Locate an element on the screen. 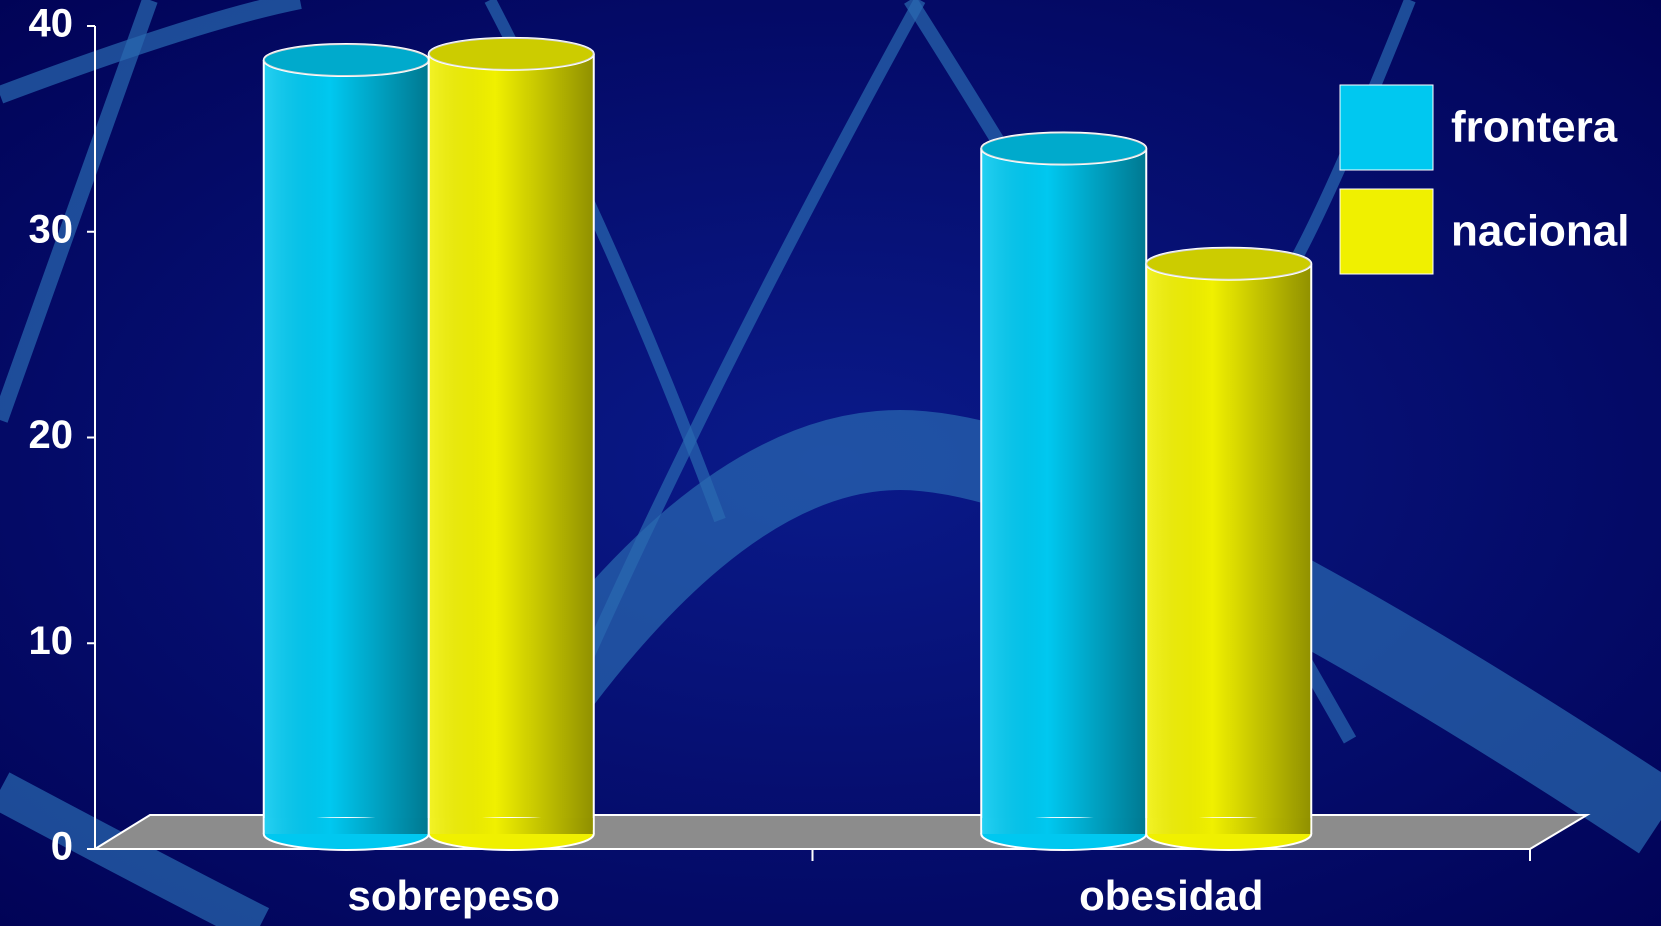 Image resolution: width=1661 pixels, height=926 pixels. legend-label: nacional is located at coordinates (1540, 231).